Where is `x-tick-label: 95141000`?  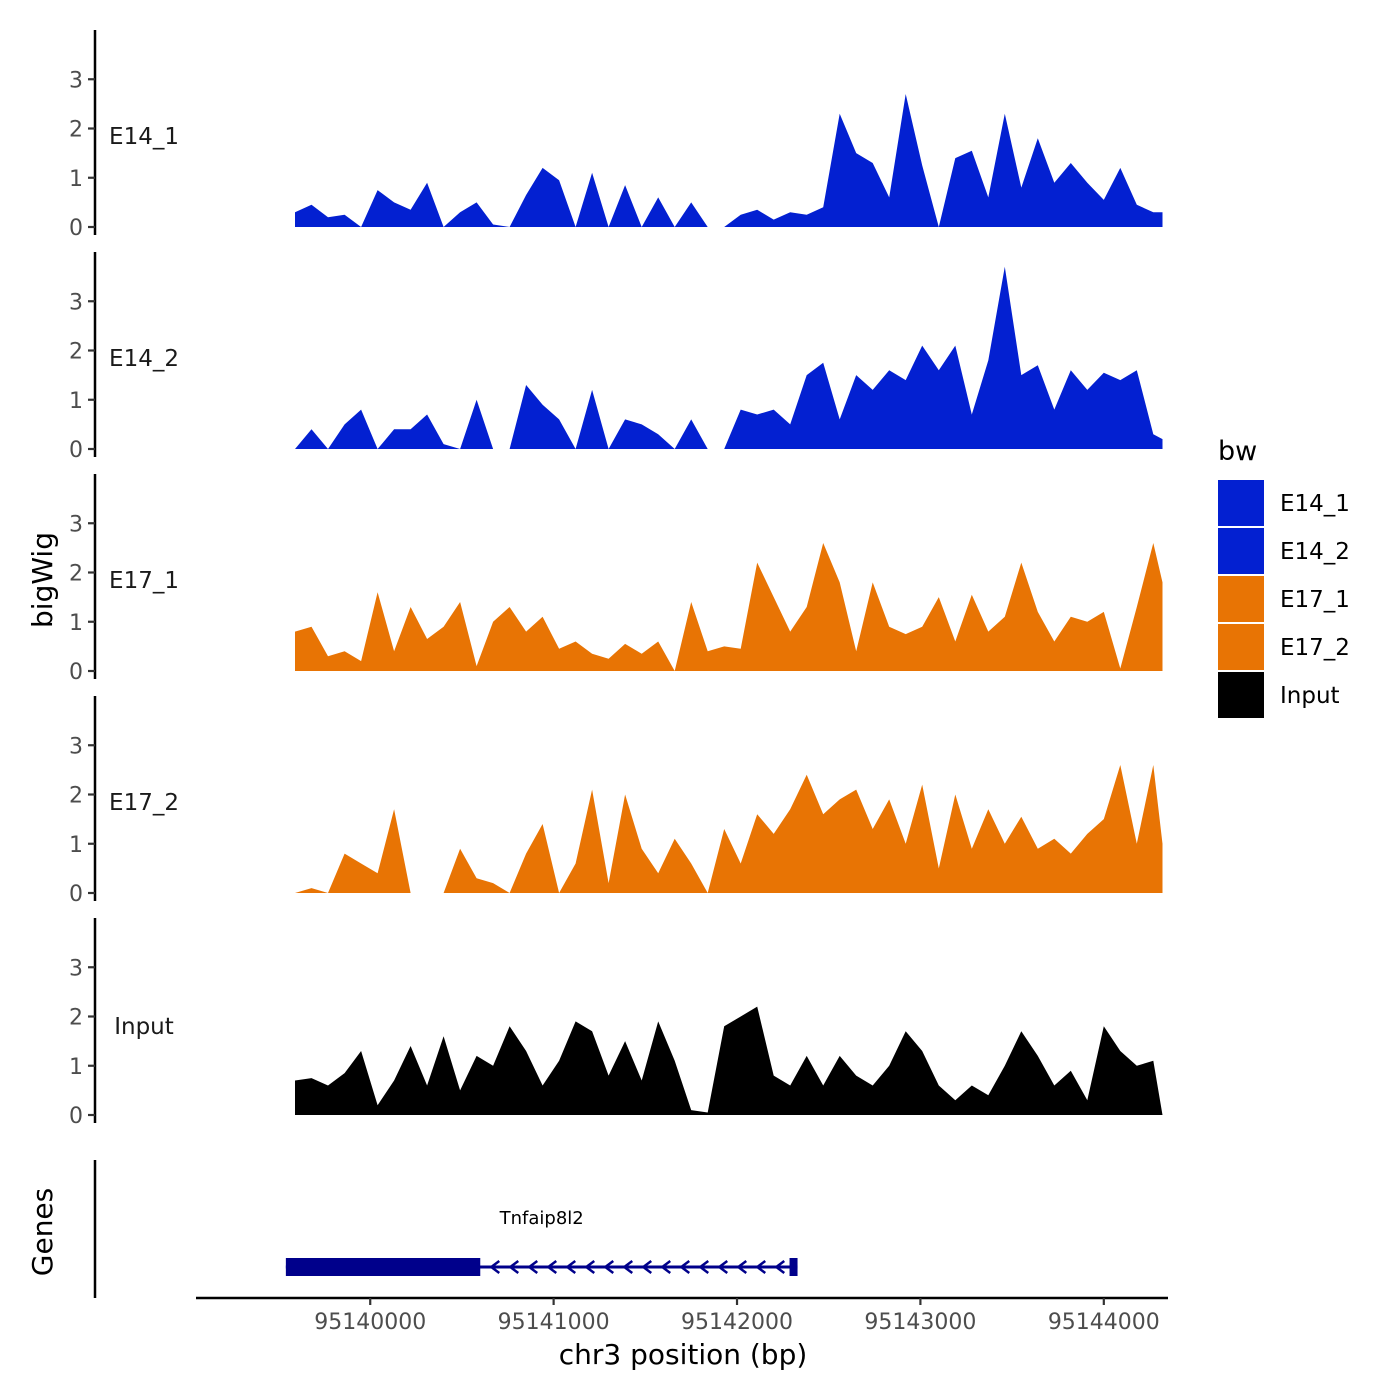
x-tick-label: 95141000 is located at coordinates (554, 1322).